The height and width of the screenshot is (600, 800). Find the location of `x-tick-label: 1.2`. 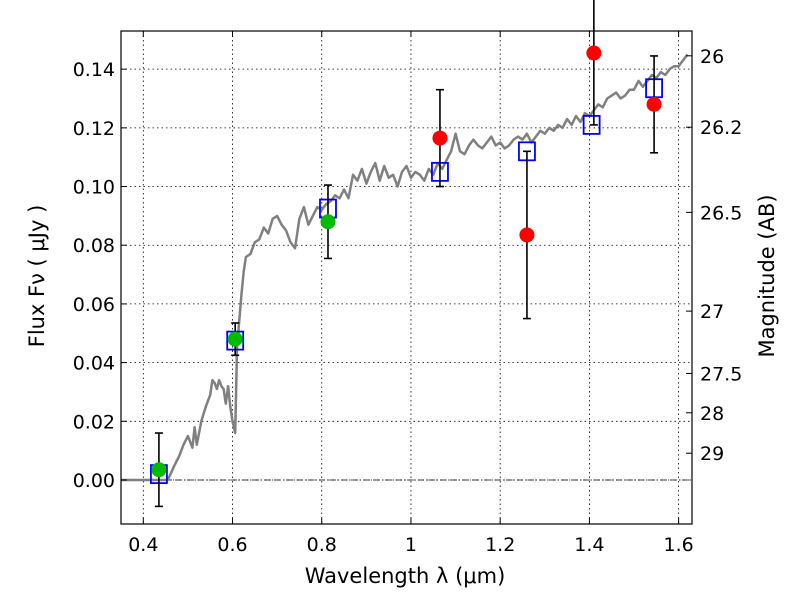

x-tick-label: 1.2 is located at coordinates (500, 545).